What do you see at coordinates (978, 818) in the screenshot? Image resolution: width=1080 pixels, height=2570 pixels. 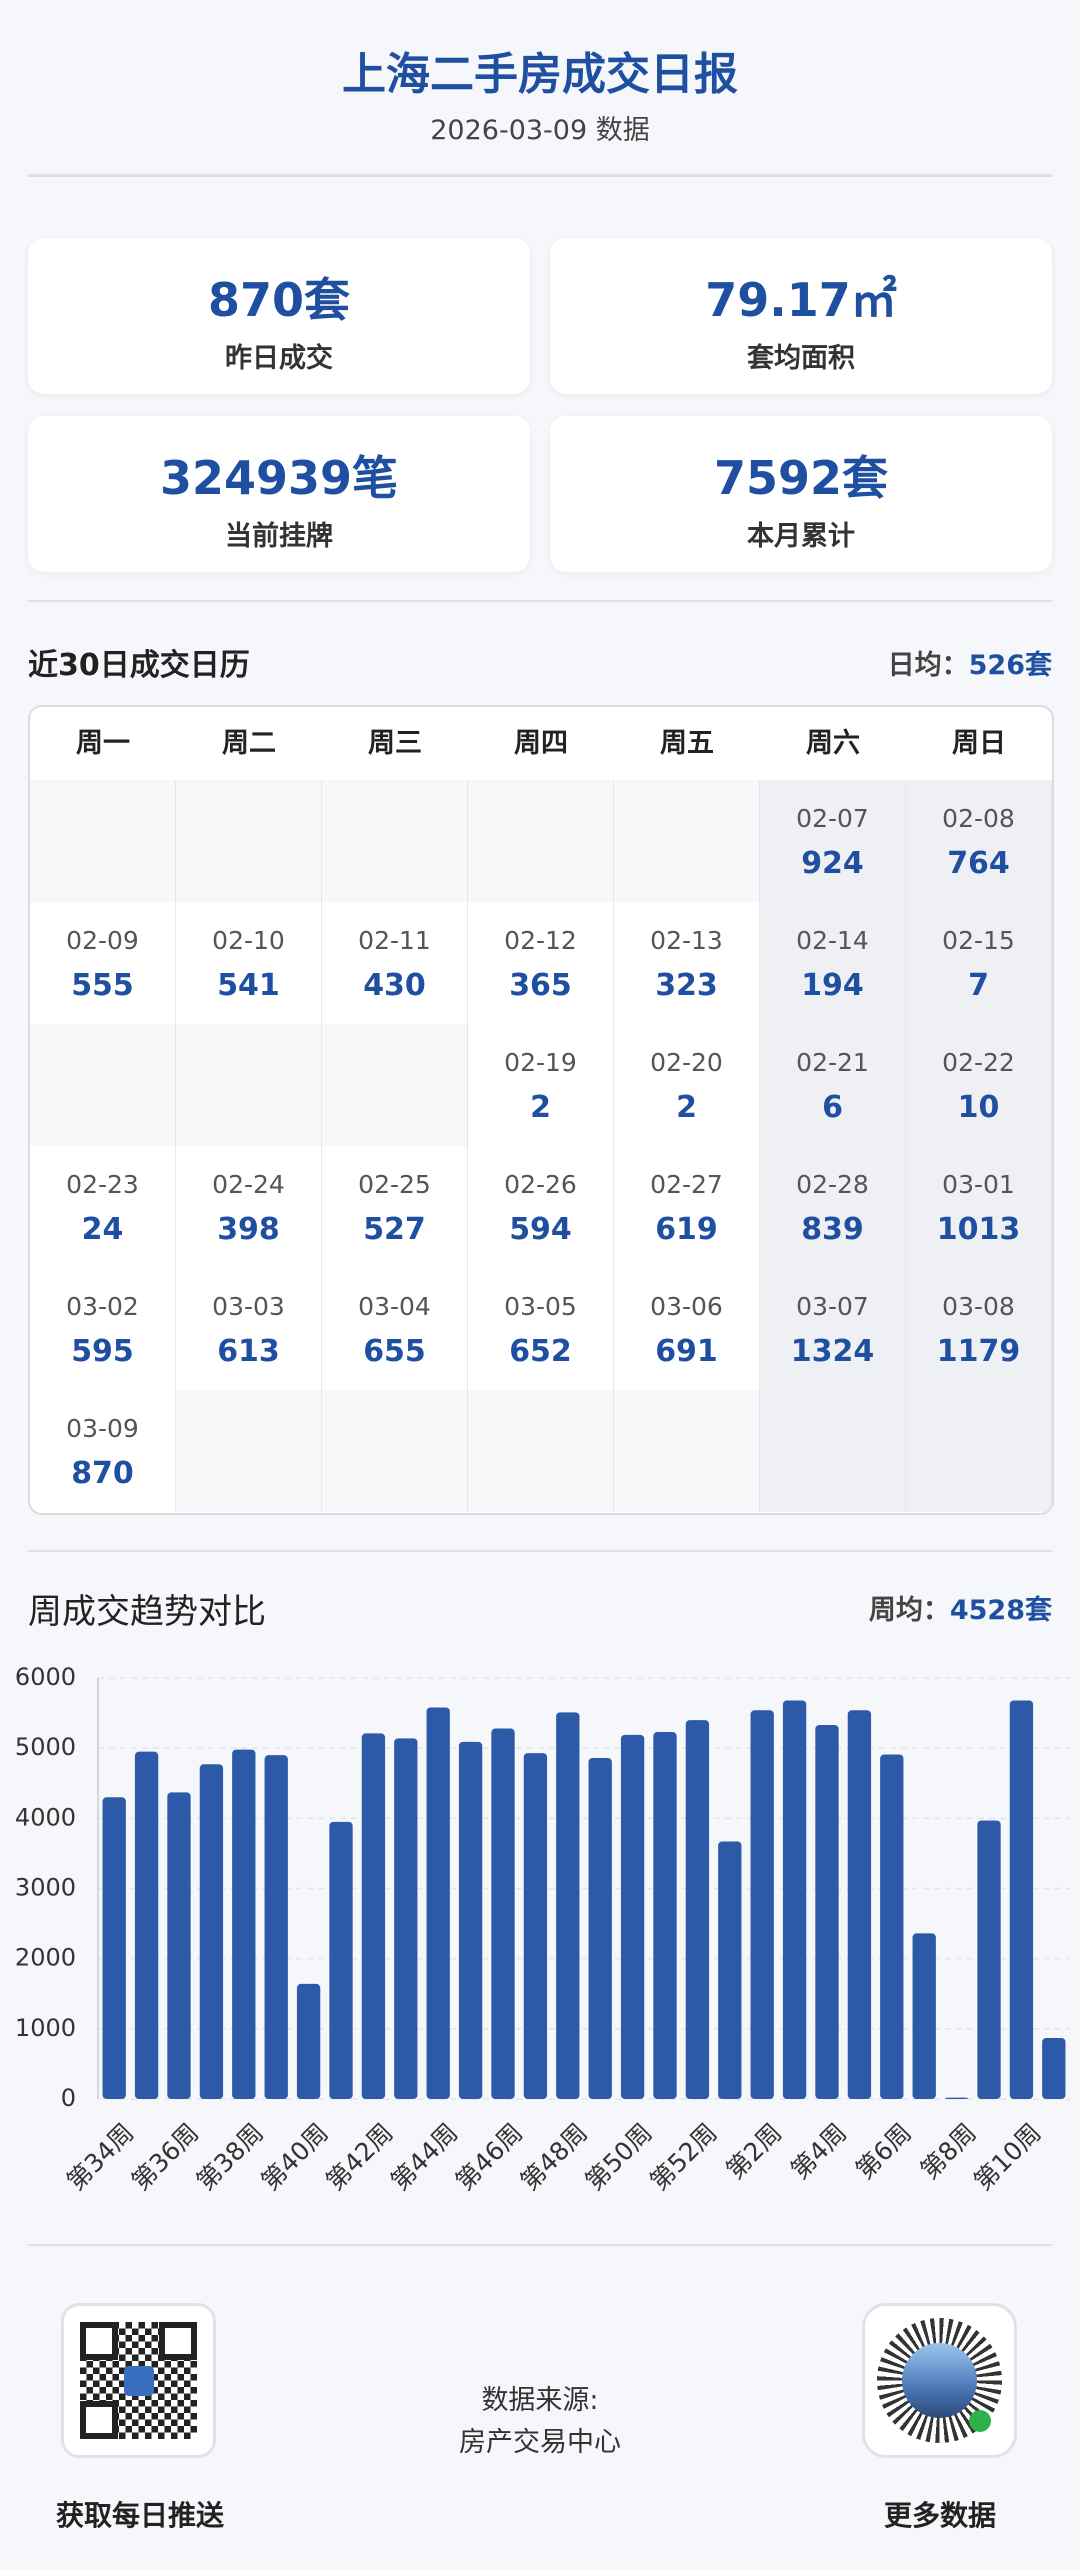 I see `day-date: 02-08` at bounding box center [978, 818].